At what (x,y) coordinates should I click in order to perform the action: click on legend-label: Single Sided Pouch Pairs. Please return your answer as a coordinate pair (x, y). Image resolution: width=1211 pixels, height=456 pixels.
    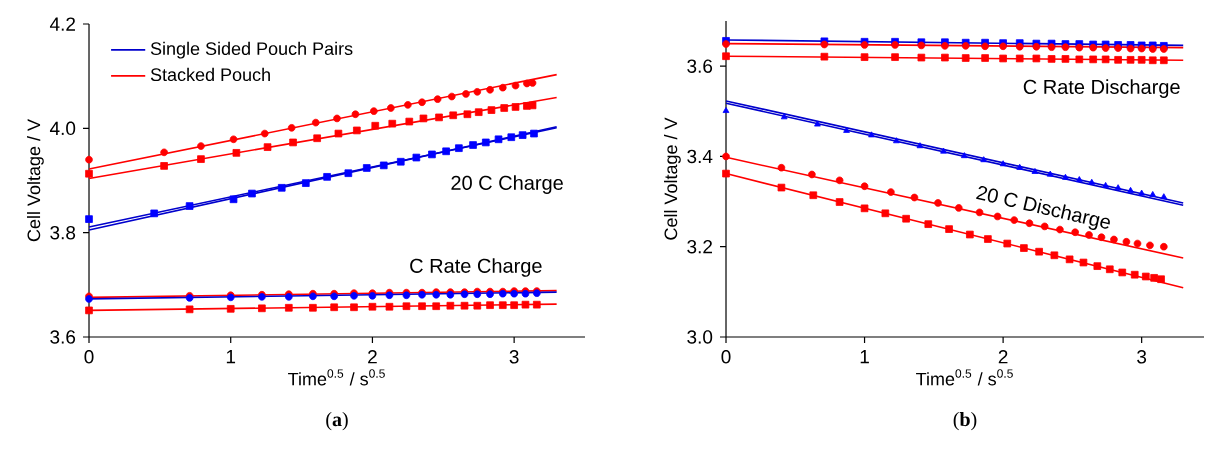
    Looking at the image, I should click on (251, 50).